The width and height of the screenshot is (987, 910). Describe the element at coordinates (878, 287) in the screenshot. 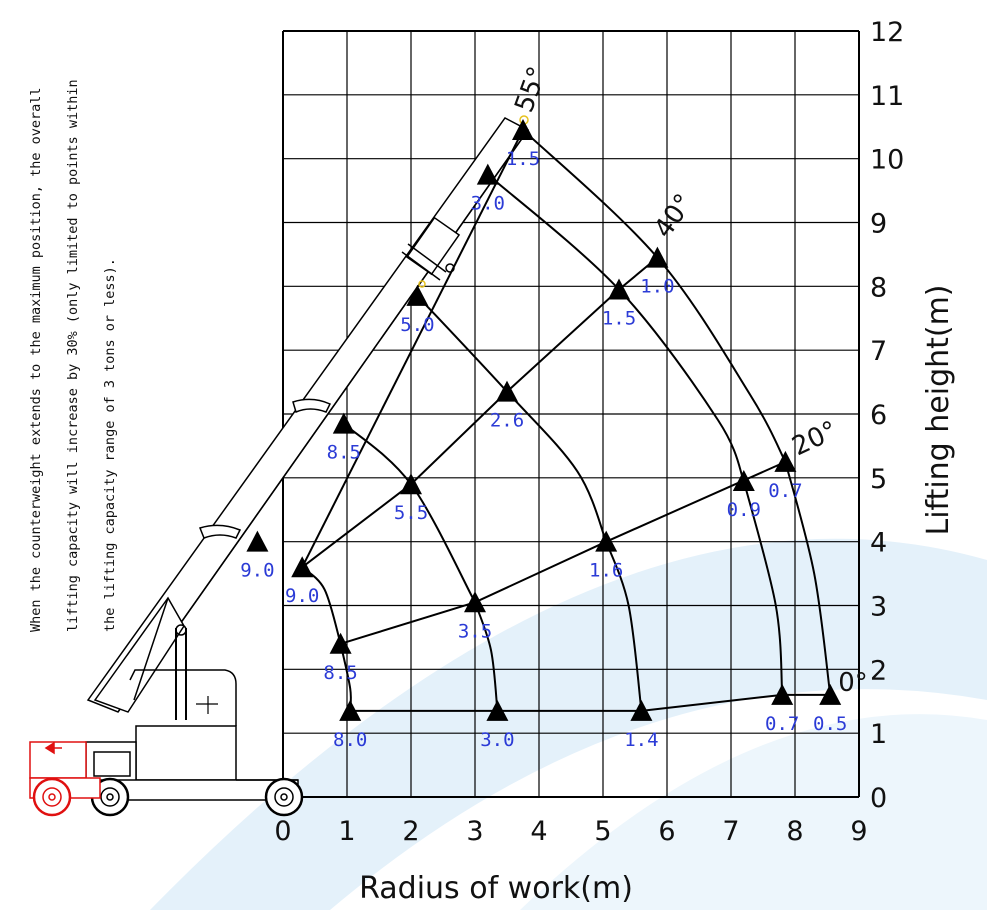

I see `y-tick-label: 8` at that location.